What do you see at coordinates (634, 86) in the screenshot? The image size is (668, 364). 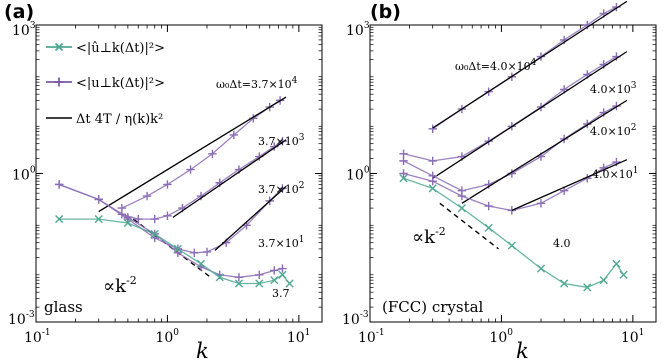 I see `panel-b-curve-label-2-exp: 3` at bounding box center [634, 86].